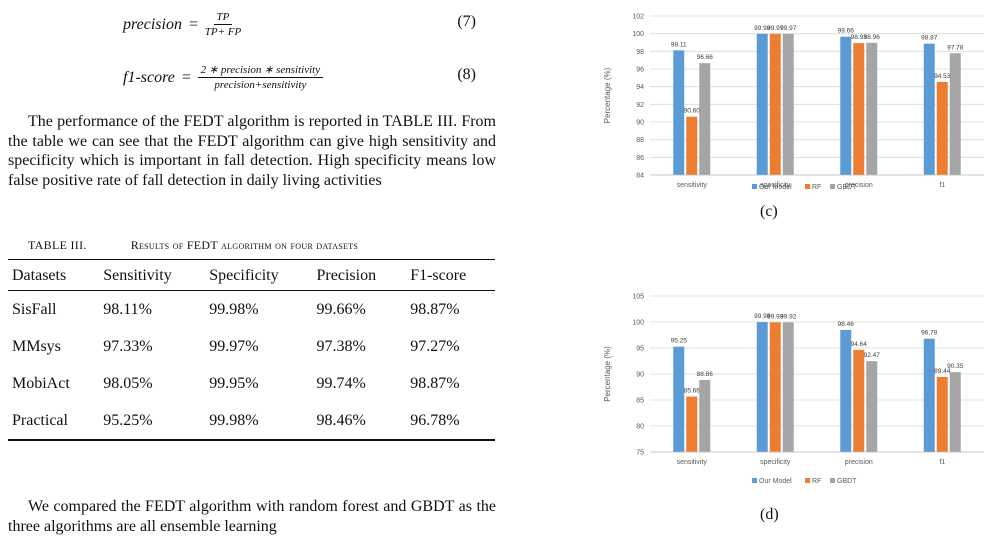 The image size is (989, 541). Describe the element at coordinates (137, 275) in the screenshot. I see `table-header-cell: Sensitivity` at that location.